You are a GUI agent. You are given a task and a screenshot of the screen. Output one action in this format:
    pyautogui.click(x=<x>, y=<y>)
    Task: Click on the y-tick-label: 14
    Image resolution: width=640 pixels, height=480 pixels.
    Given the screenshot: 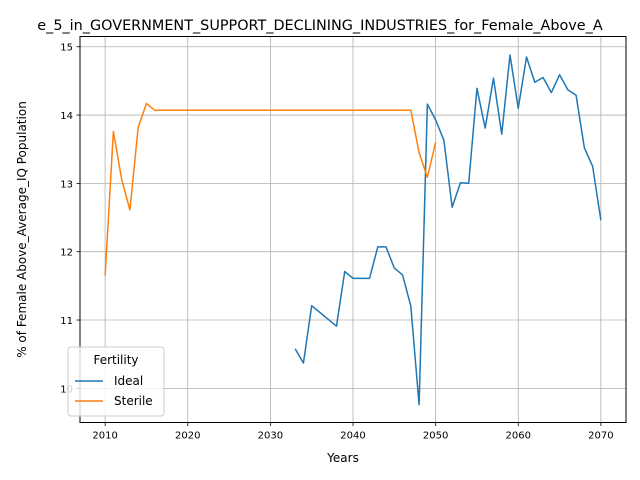 What is the action you would take?
    pyautogui.click(x=66, y=116)
    